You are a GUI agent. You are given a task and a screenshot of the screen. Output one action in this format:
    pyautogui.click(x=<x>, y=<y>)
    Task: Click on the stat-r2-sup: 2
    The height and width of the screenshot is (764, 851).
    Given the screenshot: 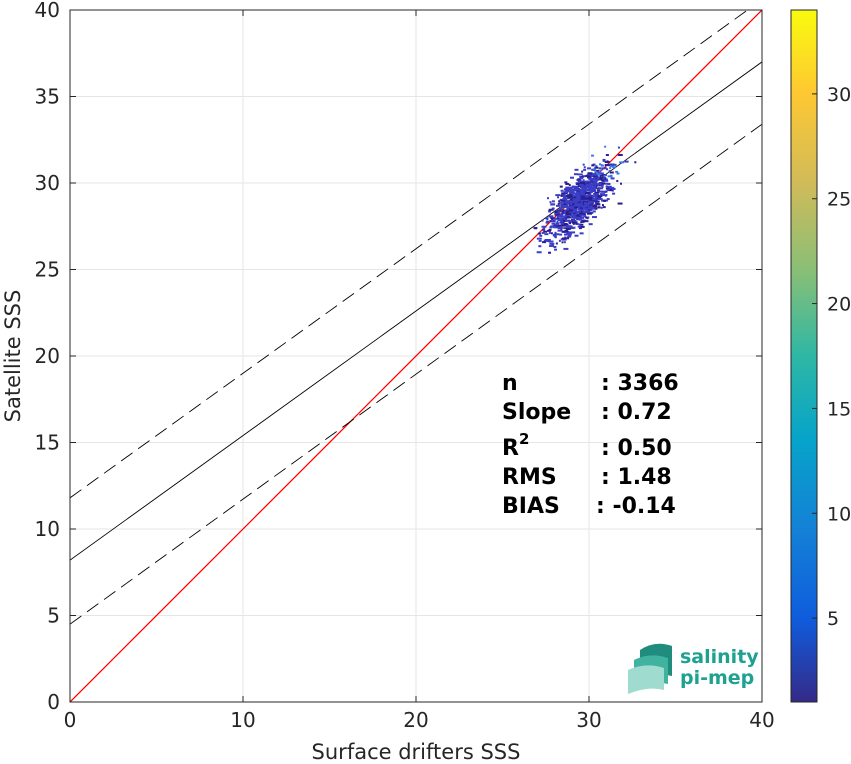 What is the action you would take?
    pyautogui.click(x=524, y=439)
    